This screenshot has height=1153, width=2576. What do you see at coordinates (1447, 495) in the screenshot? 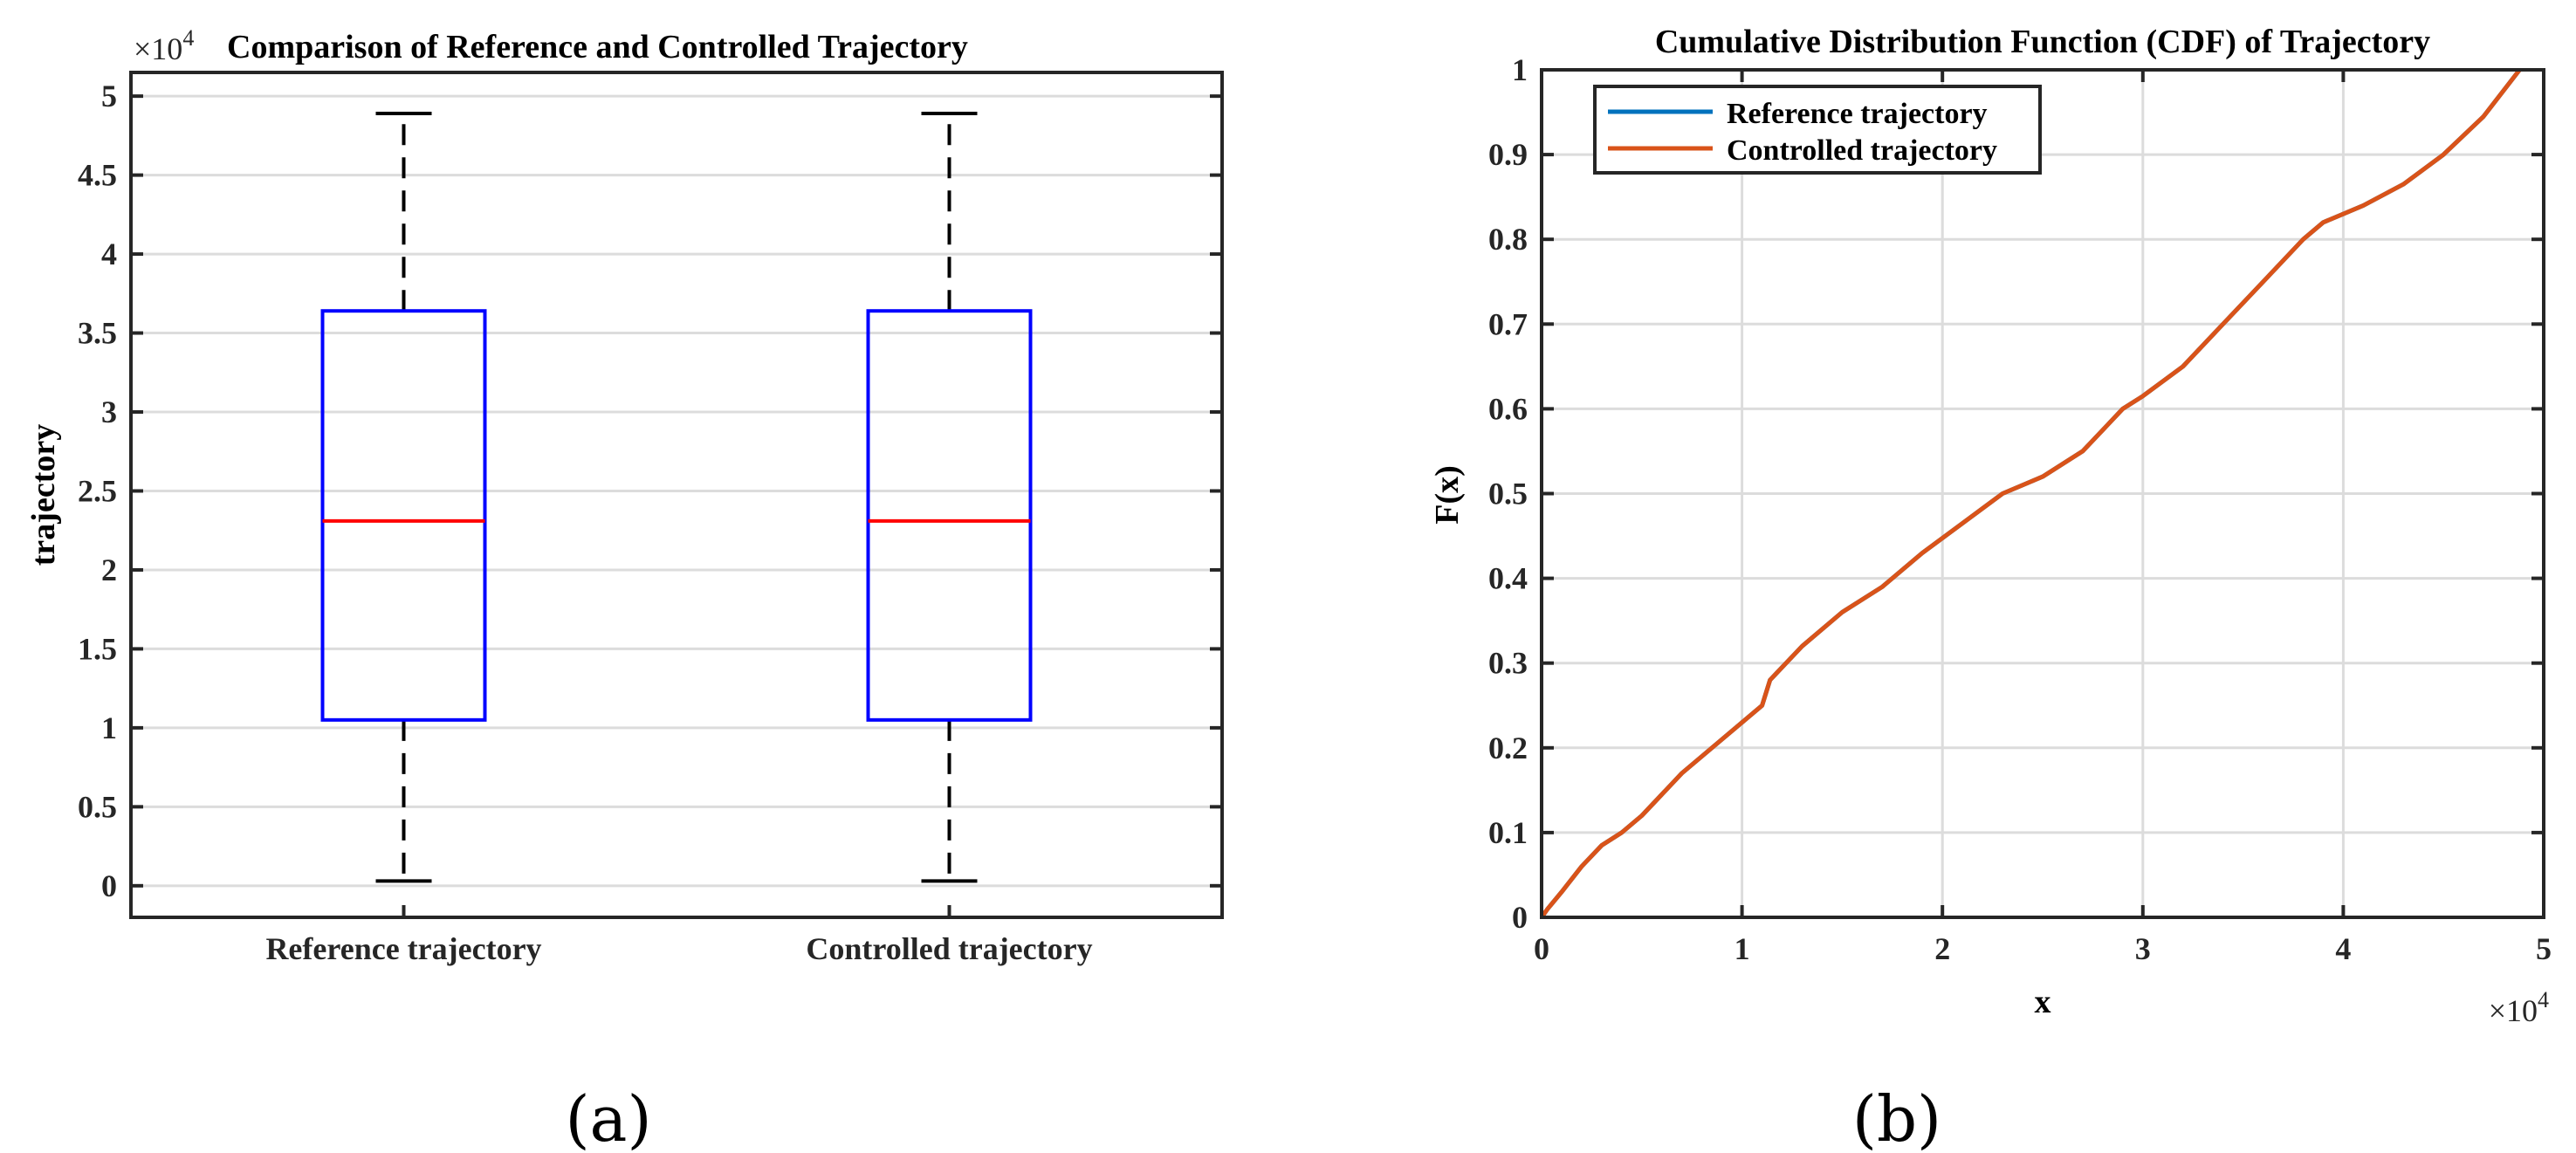
I see `y-axis-label: F(x)` at bounding box center [1447, 495].